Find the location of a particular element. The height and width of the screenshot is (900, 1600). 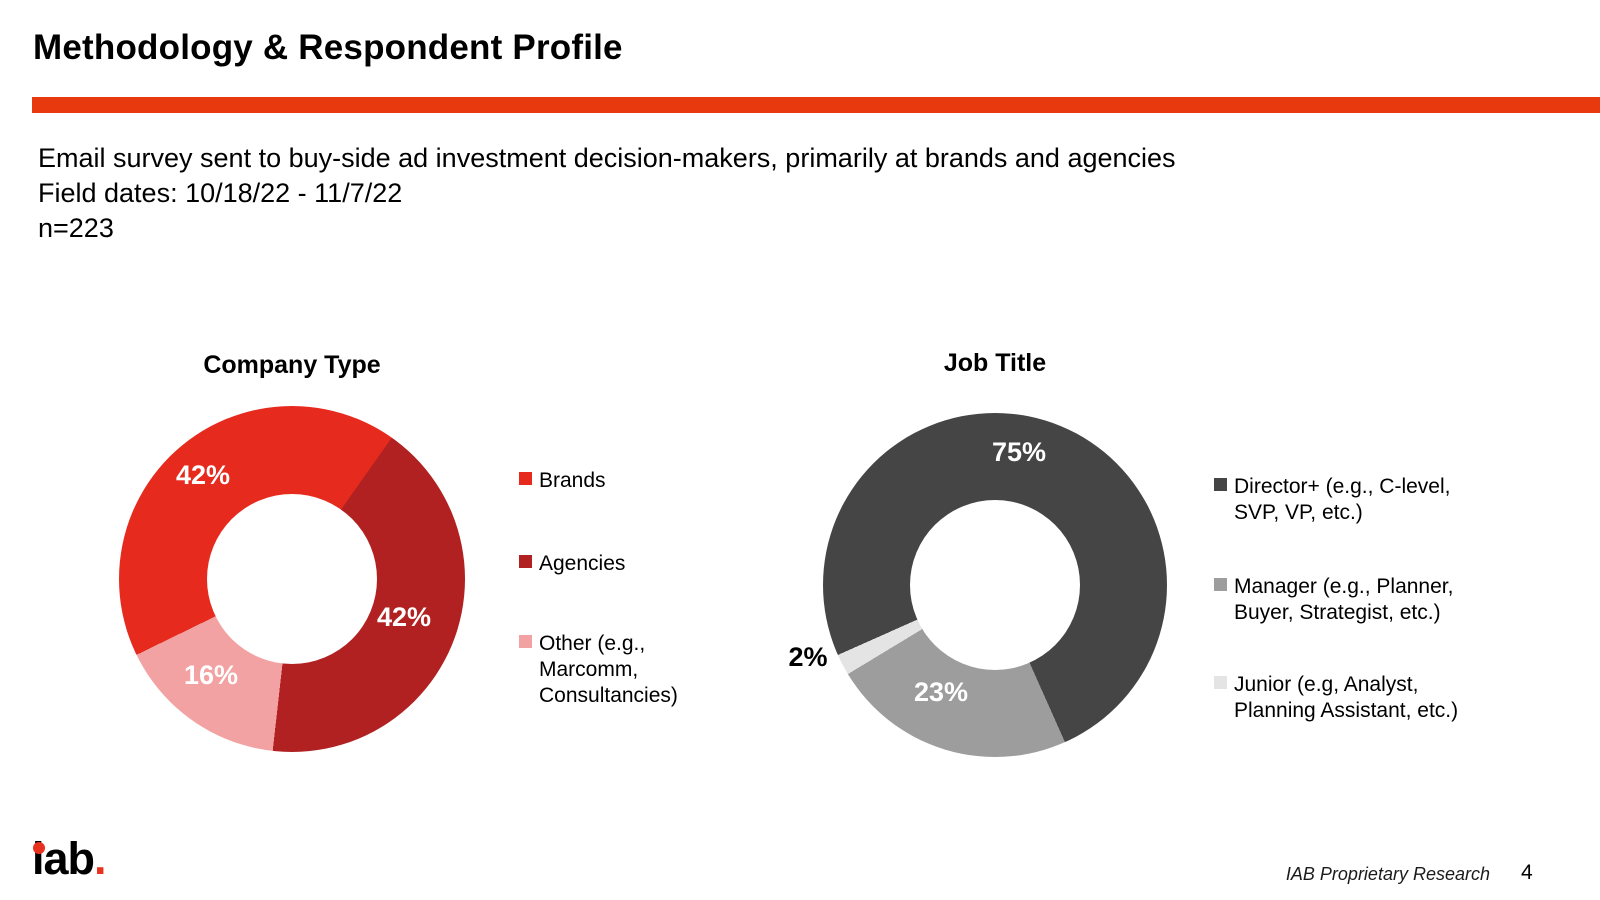

chart-title-company-type: Company Type is located at coordinates (292, 365).